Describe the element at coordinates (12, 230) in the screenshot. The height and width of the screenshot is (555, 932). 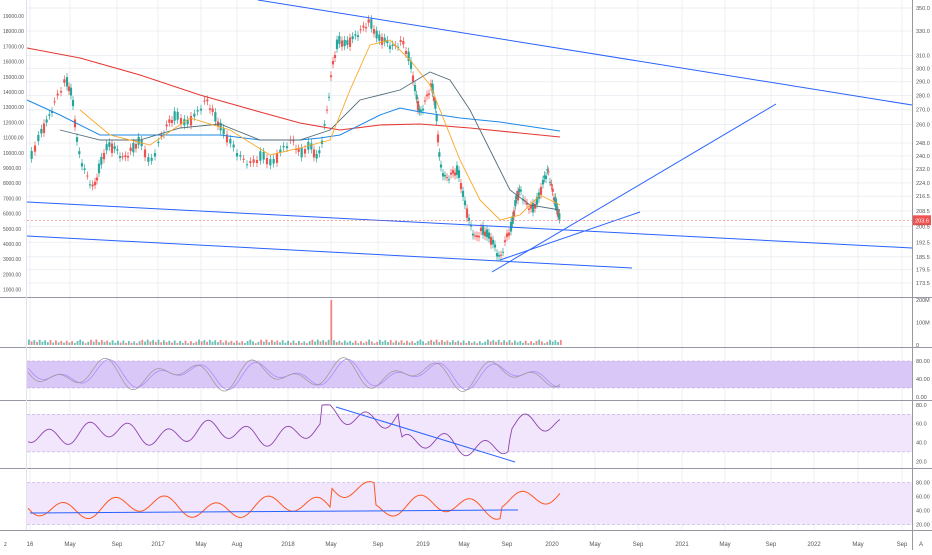
I see `price-axis-left-label: 5000.00` at that location.